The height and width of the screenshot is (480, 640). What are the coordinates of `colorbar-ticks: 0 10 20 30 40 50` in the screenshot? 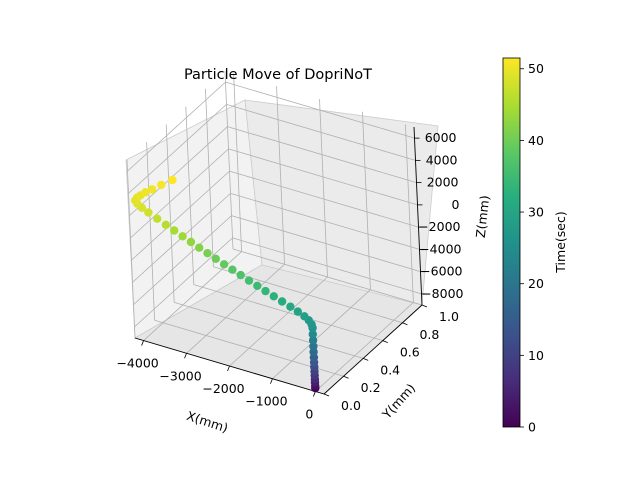 It's located at (532, 248).